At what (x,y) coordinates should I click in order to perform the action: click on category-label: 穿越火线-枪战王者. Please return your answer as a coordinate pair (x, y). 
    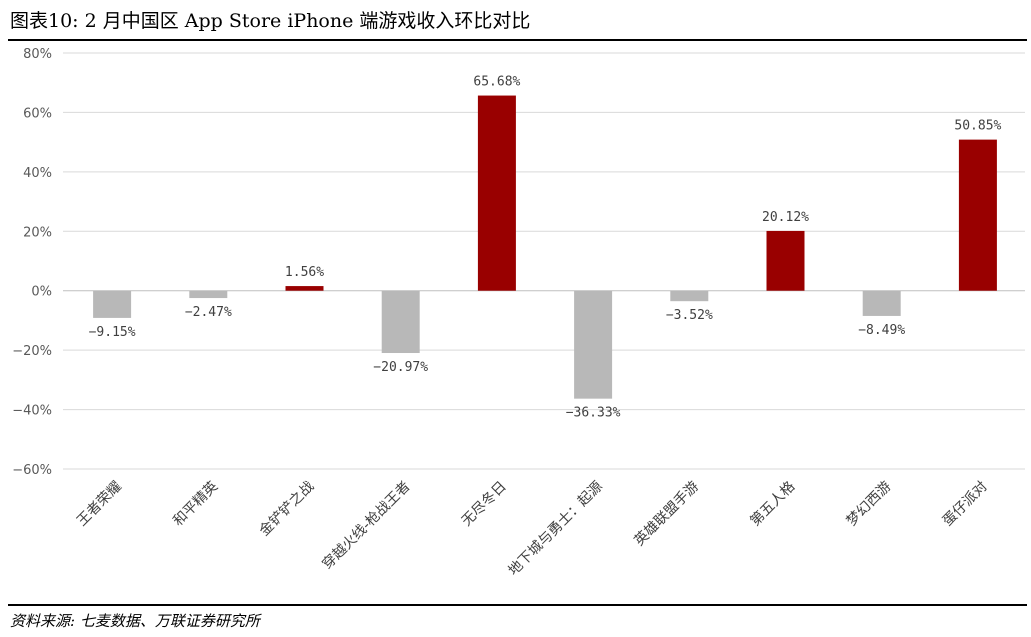
    Looking at the image, I should click on (366, 525).